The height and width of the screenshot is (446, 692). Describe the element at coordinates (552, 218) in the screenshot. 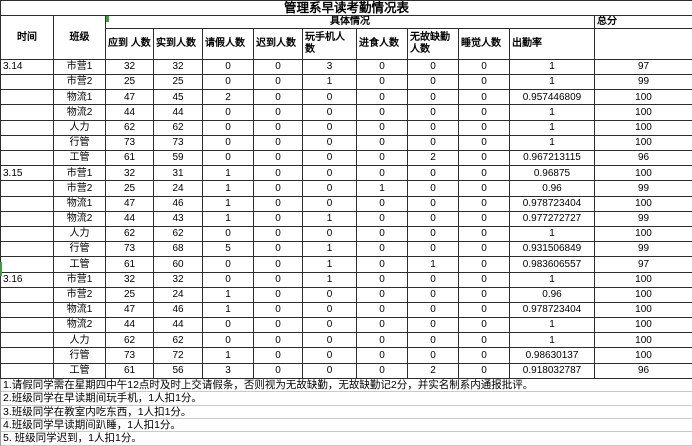

I see `rate-cell: 0.977272727` at that location.